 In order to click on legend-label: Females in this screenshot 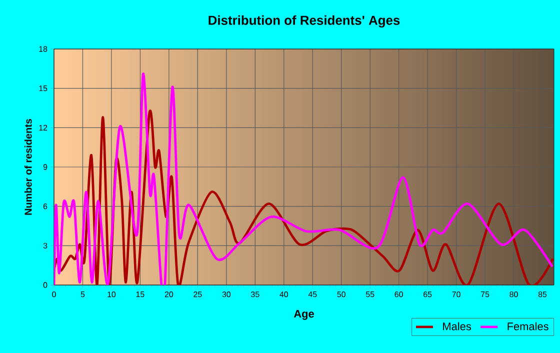, I will do `click(528, 326)`.